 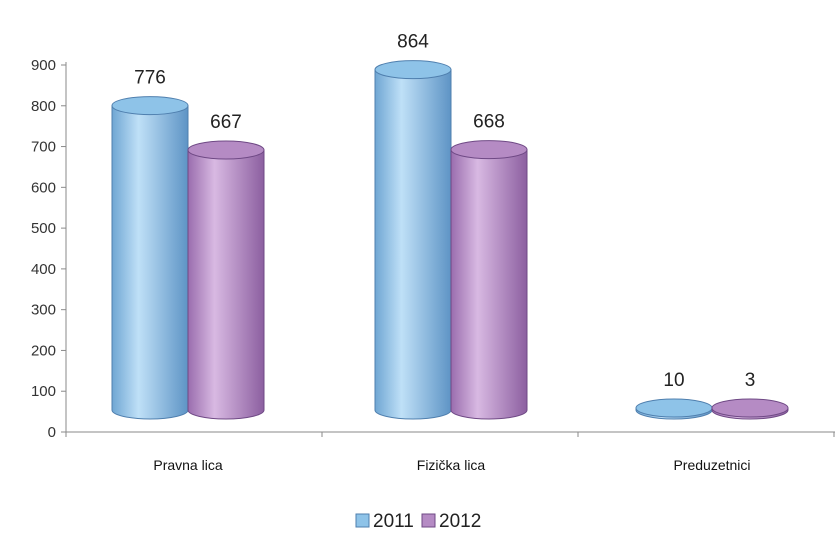 What do you see at coordinates (750, 380) in the screenshot?
I see `data-label: 3` at bounding box center [750, 380].